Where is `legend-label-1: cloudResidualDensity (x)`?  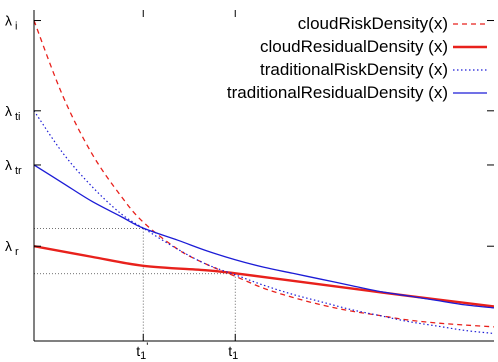
legend-label-1: cloudResidualDensity (x) is located at coordinates (354, 46).